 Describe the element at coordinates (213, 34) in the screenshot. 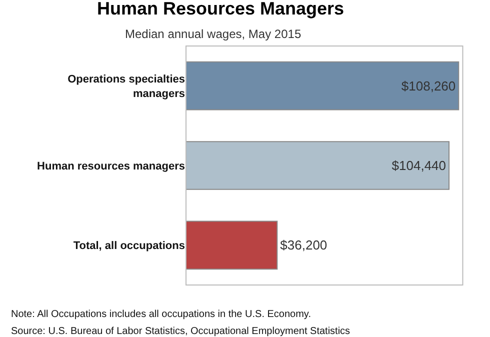

I see `chart-subtitle: Median annual wages, May 2015` at that location.